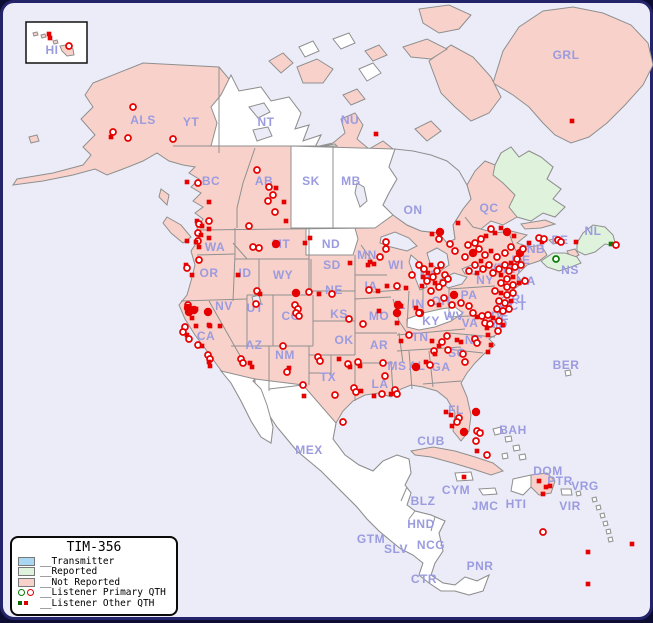 The width and height of the screenshot is (653, 623). What do you see at coordinates (94, 571) in the screenshot?
I see `legend-item: __Reported` at bounding box center [94, 571].